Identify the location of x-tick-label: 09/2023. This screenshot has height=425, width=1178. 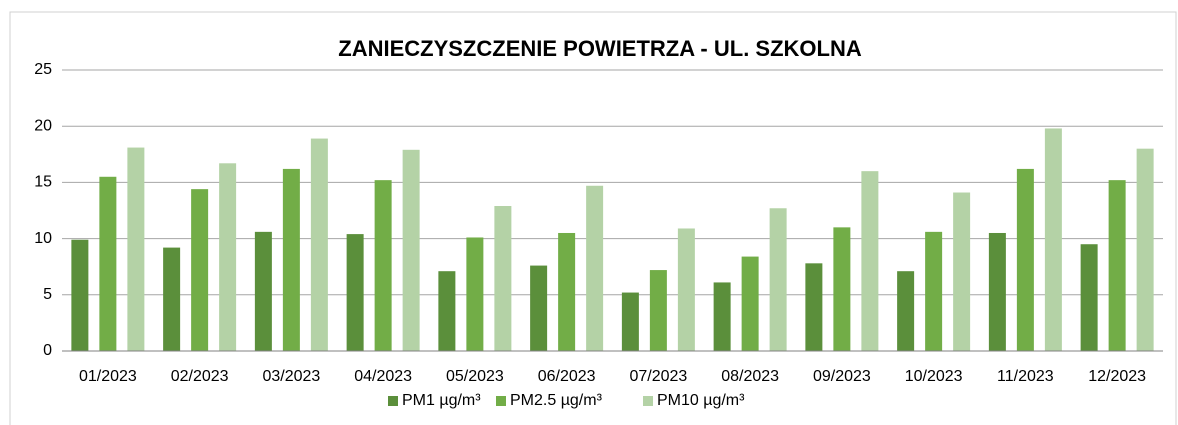
(842, 376).